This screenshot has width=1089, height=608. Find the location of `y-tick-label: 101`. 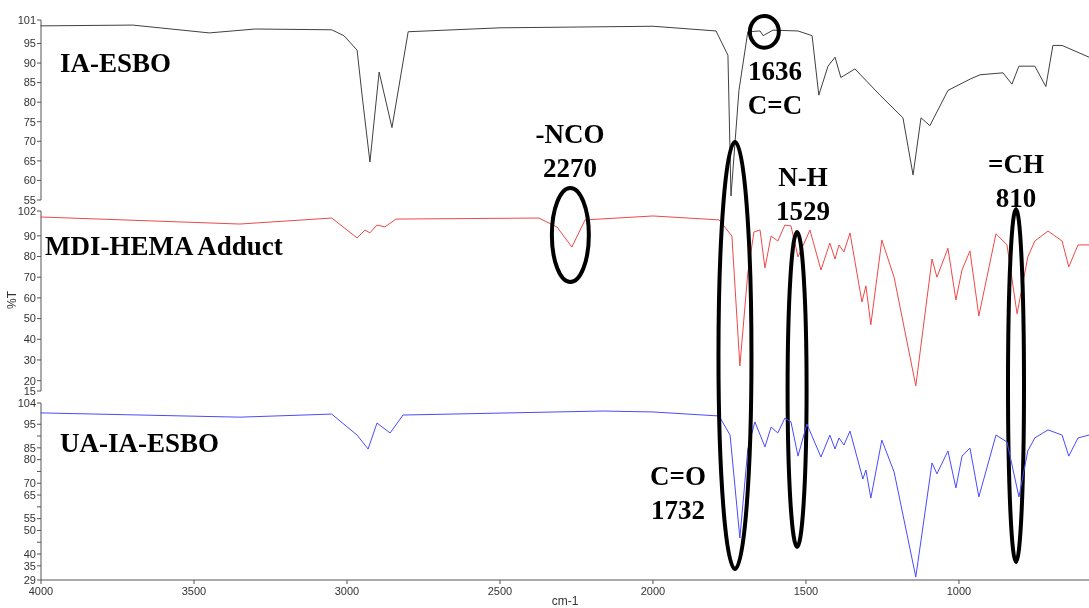

y-tick-label: 101 is located at coordinates (26, 19).